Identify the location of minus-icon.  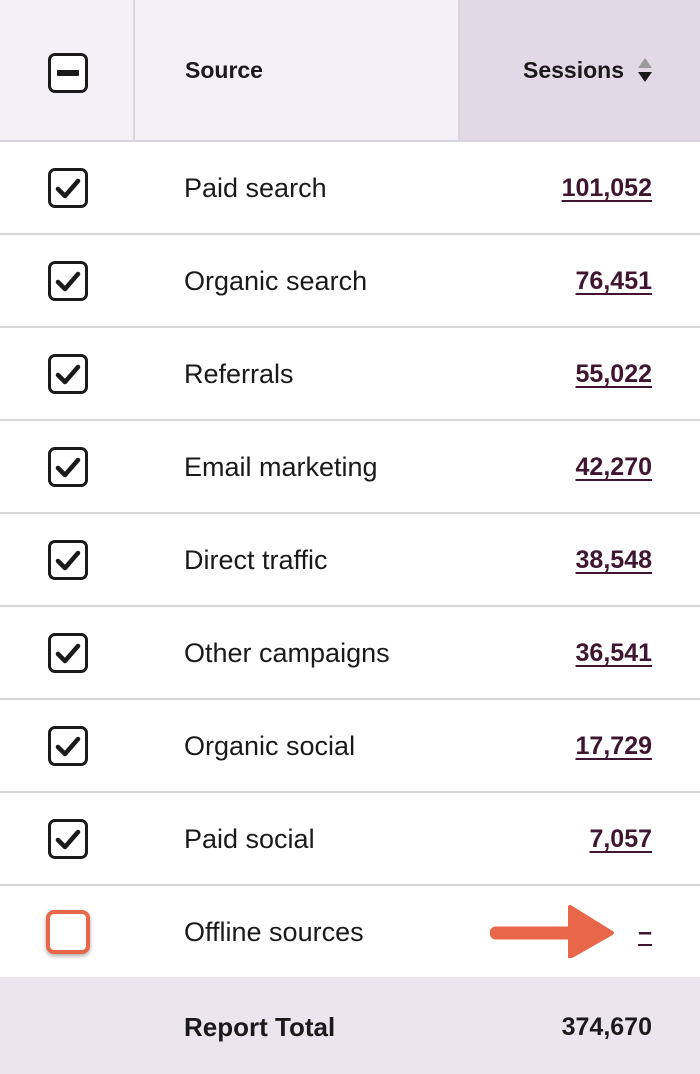
(68, 73).